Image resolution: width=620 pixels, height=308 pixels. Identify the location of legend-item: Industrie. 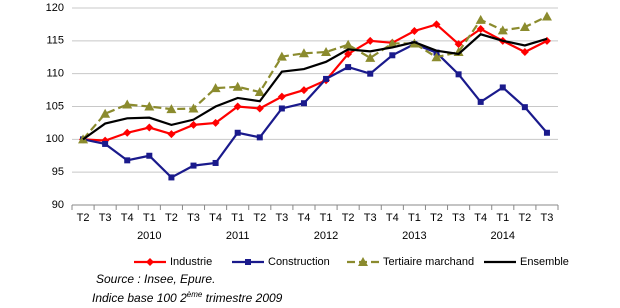
(173, 262).